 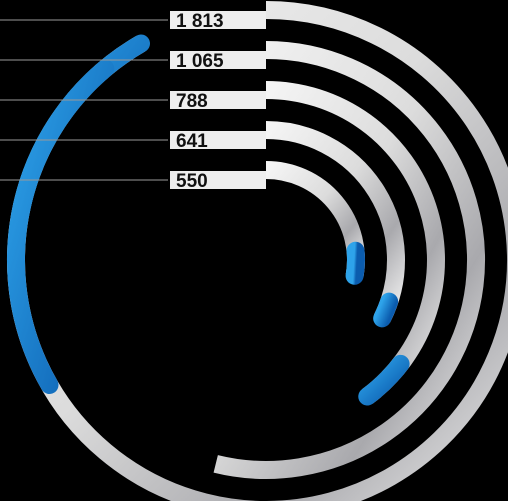 I want to click on outer-highlight-arc, so click(x=61, y=226).